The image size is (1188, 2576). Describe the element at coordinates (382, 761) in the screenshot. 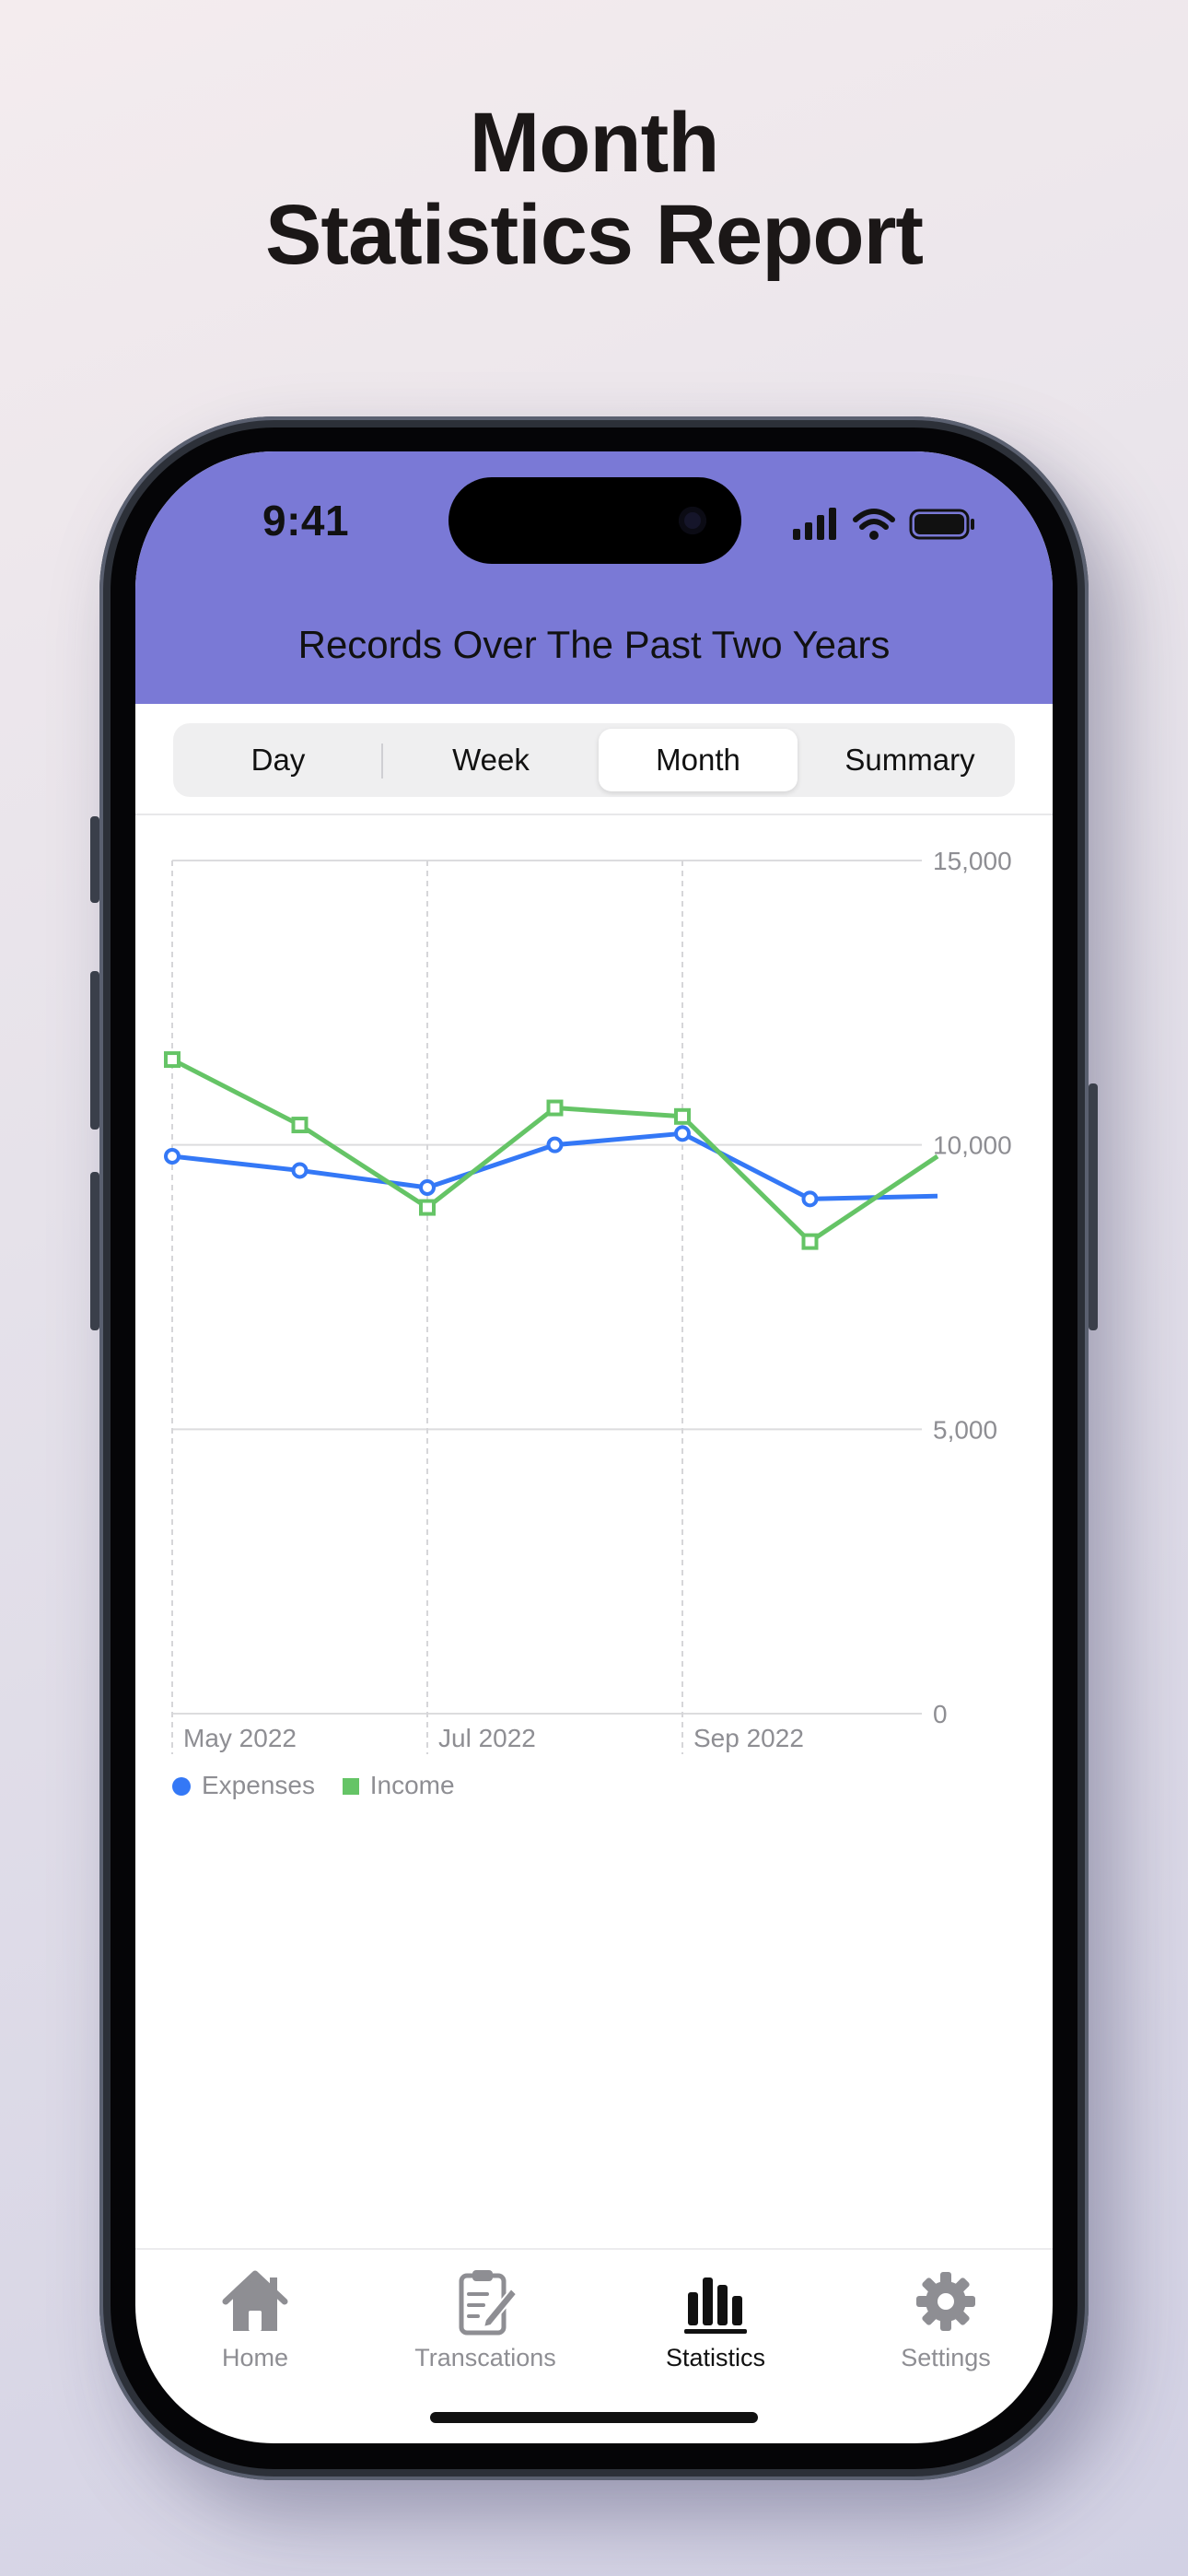

I see `segment-divider` at that location.